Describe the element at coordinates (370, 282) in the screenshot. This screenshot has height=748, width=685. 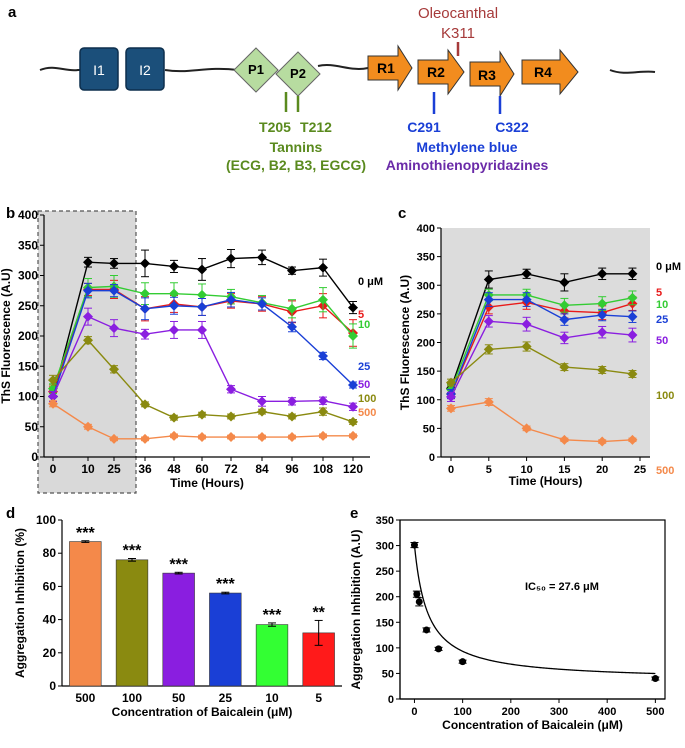
I see `series-label: 0 μM` at that location.